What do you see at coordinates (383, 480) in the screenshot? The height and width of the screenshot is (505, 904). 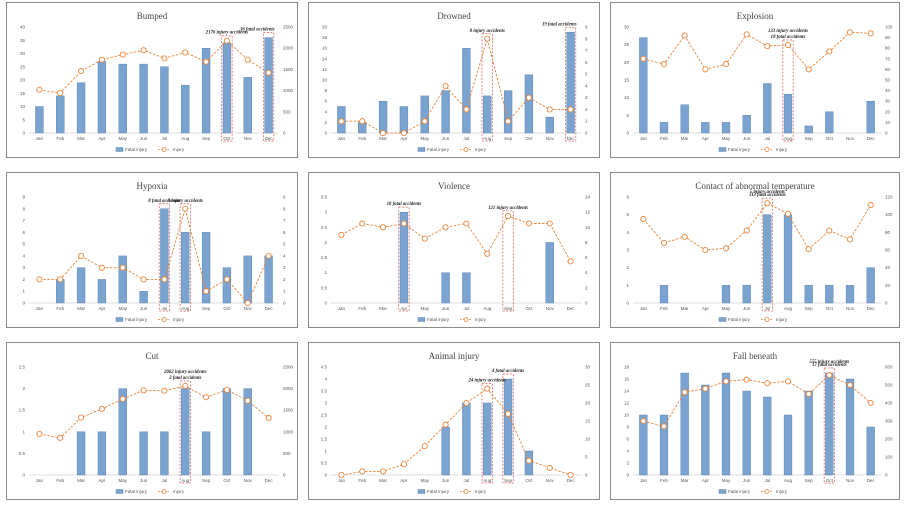 I see `month-label: Mar` at bounding box center [383, 480].